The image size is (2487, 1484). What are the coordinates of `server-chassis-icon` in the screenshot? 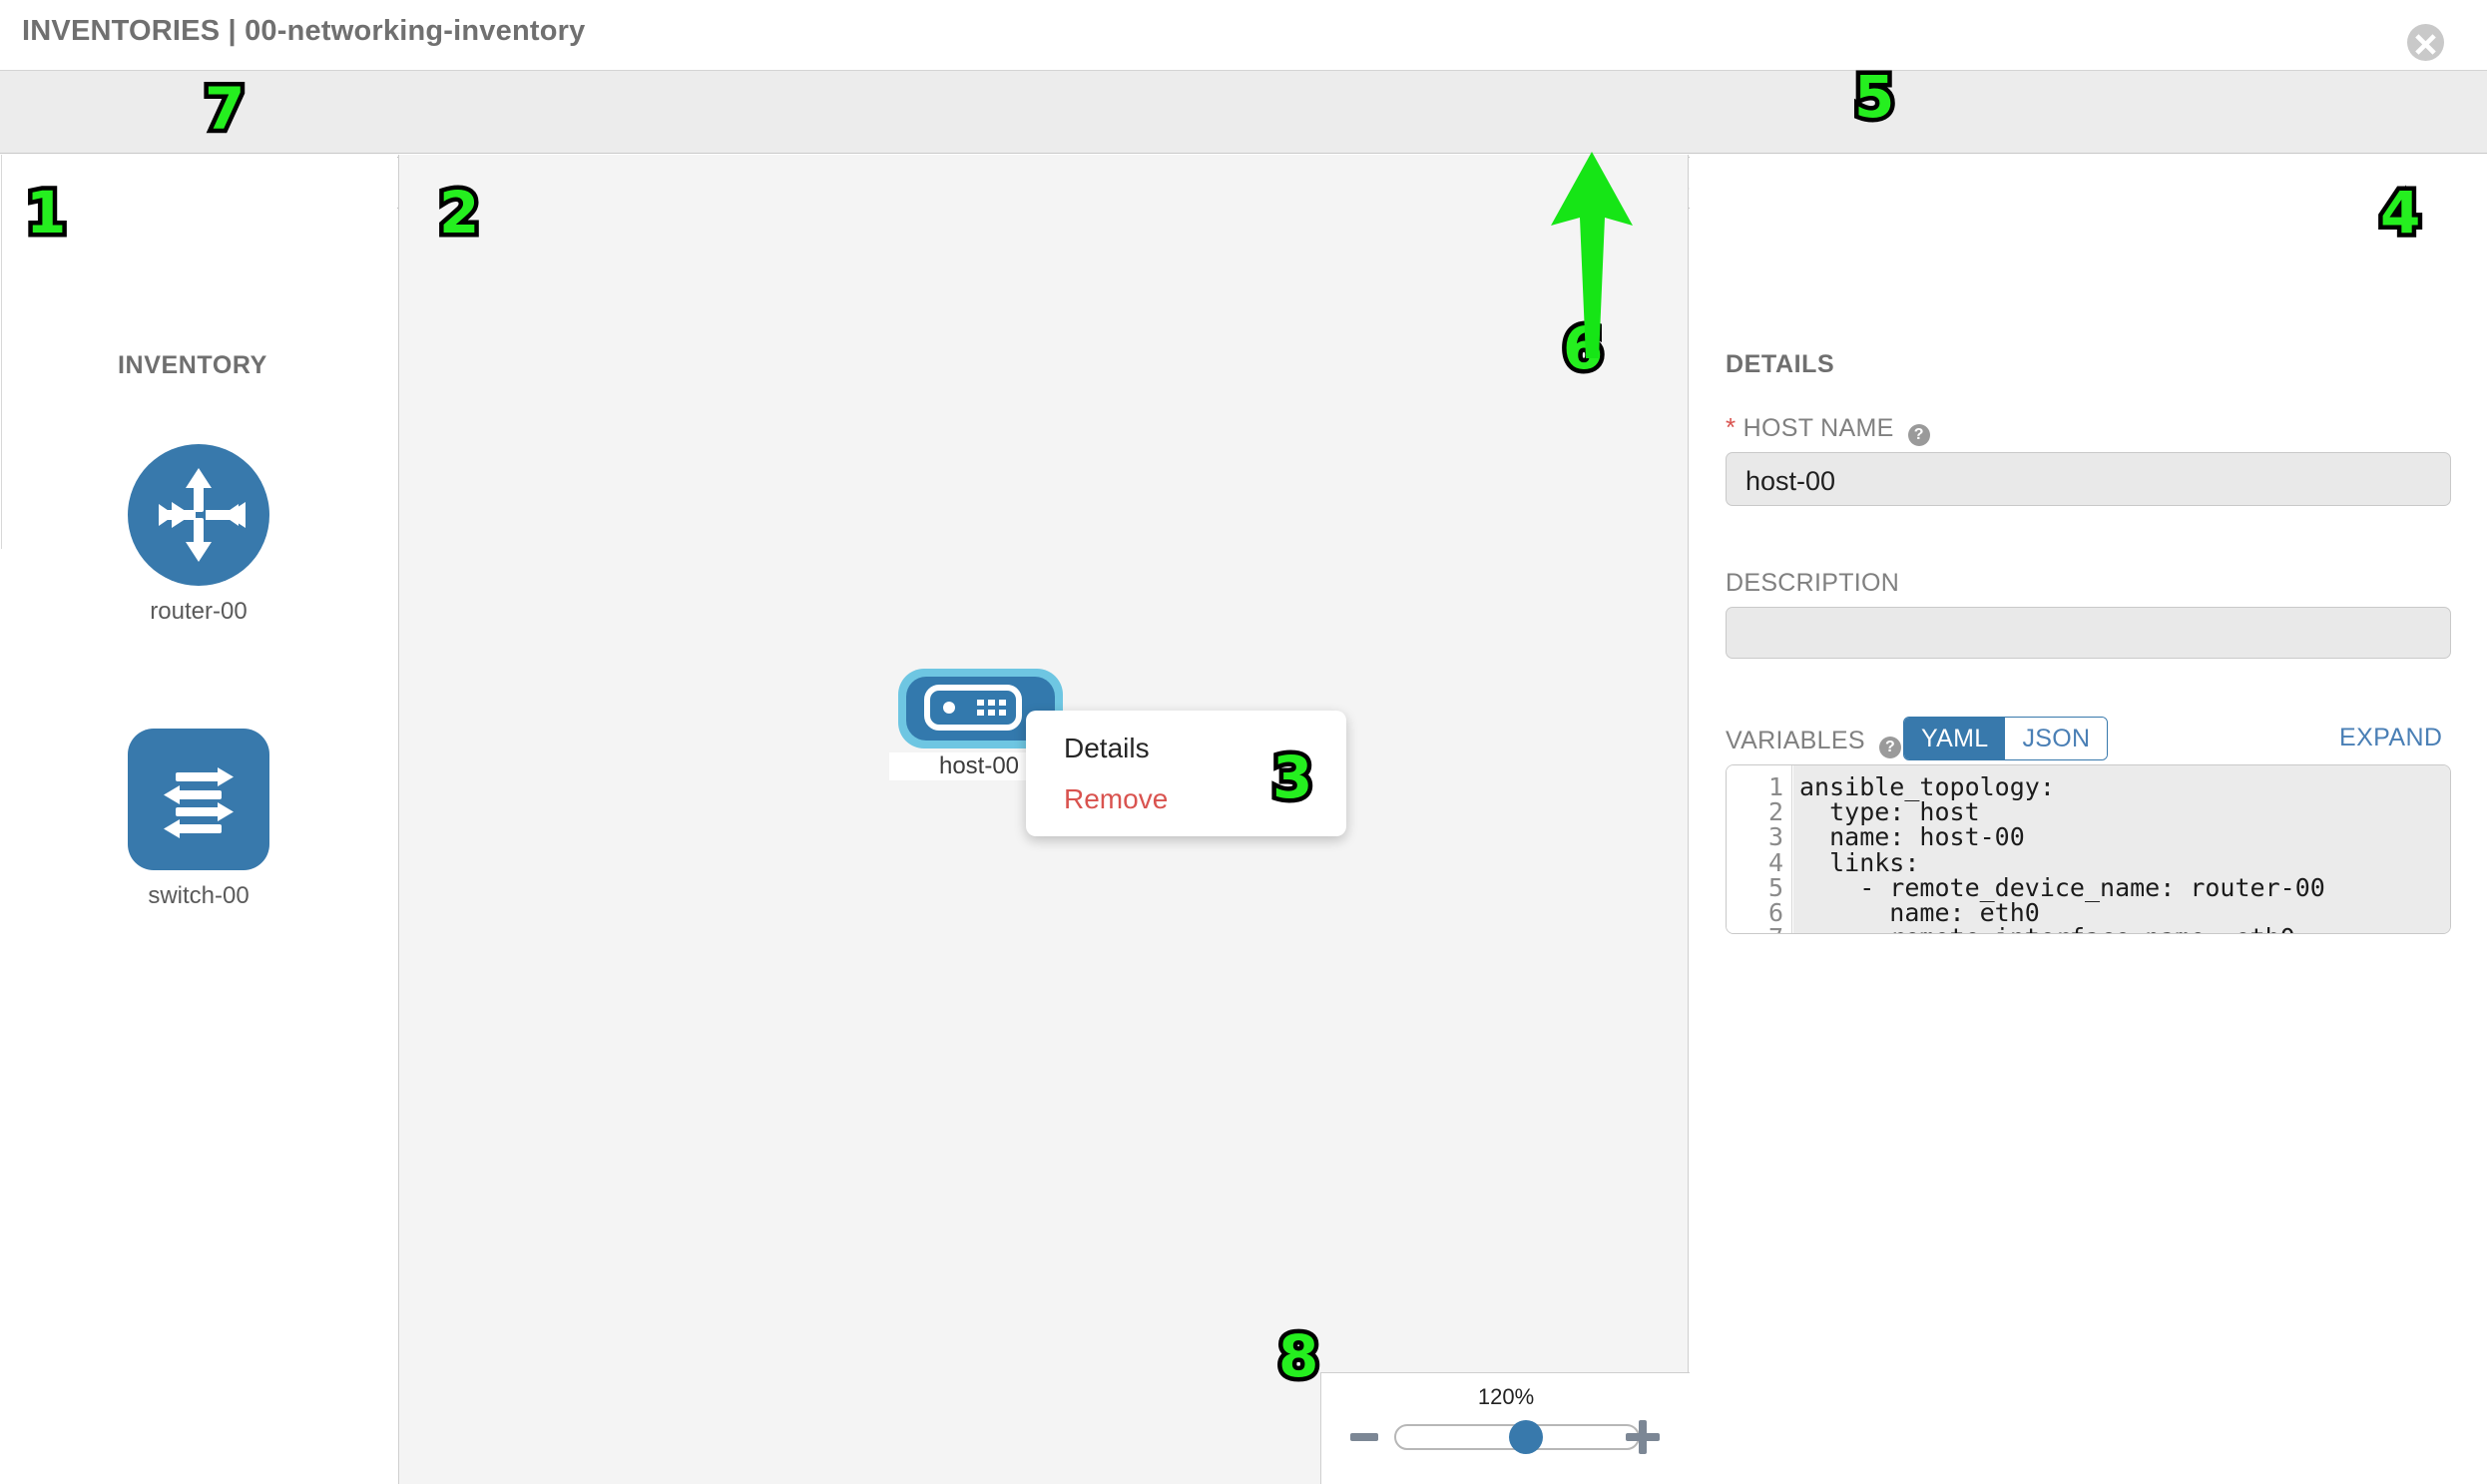 It's located at (973, 710).